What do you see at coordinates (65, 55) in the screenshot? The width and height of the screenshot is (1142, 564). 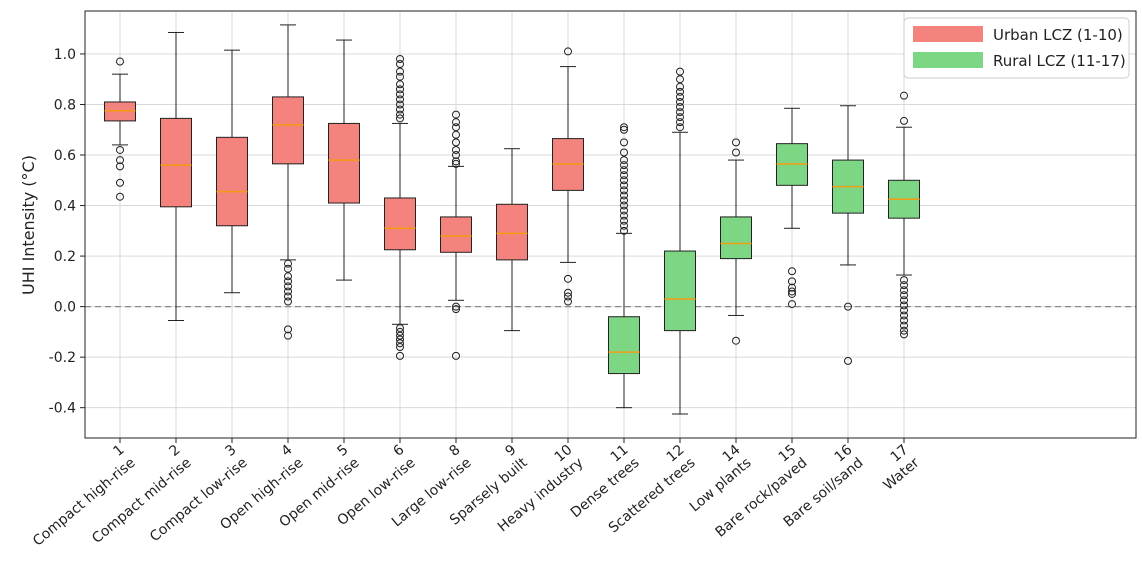 I see `y-tick-label: 1.0` at bounding box center [65, 55].